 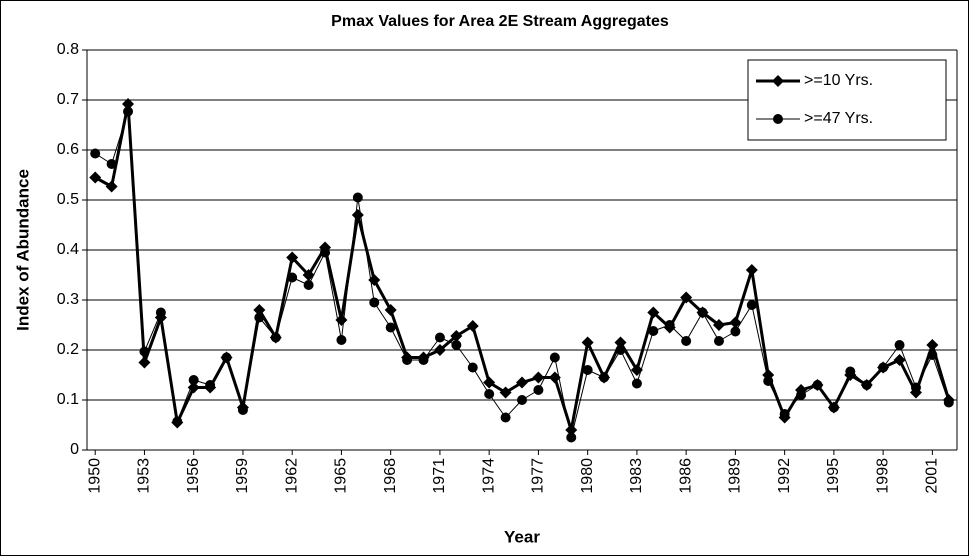 I want to click on x-tick-label: 1983, so click(x=636, y=476).